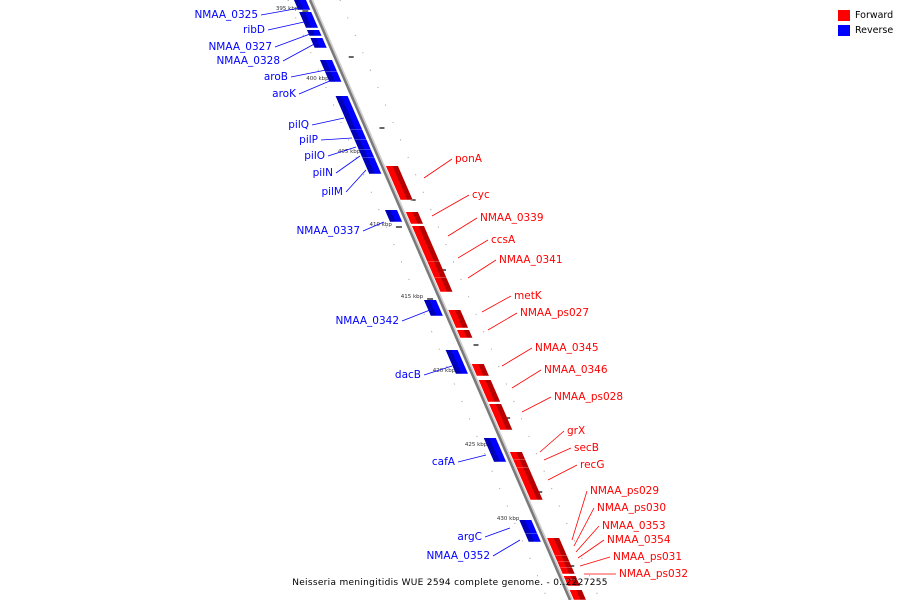 The width and height of the screenshot is (900, 600). What do you see at coordinates (349, 152) in the screenshot?
I see `scale-tick-label: 405 kbp` at bounding box center [349, 152].